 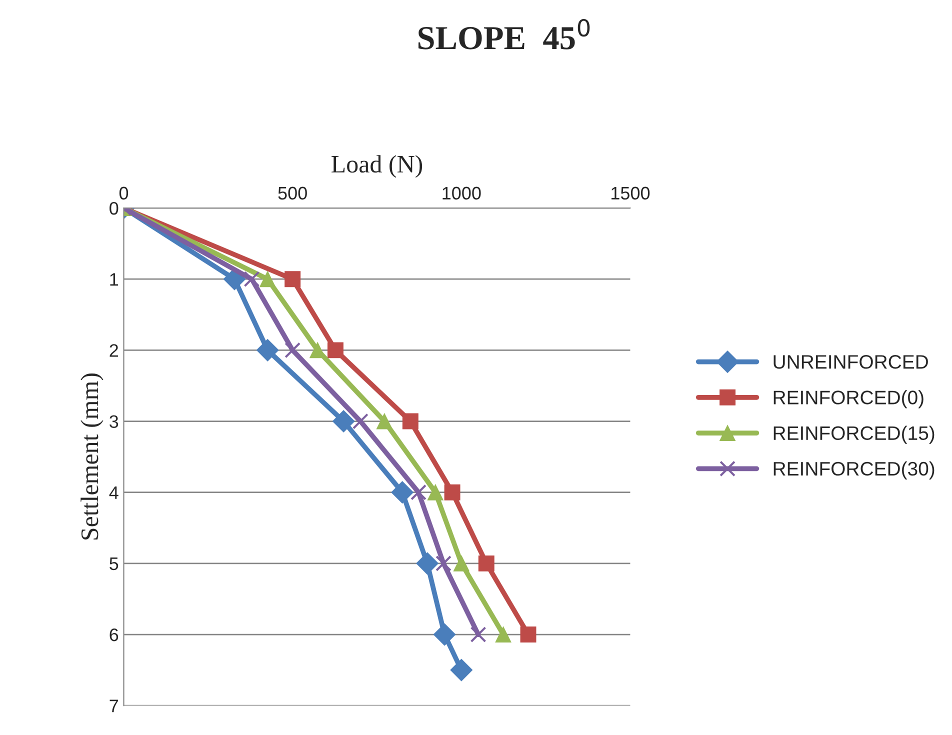 I want to click on y-tick-label: 6, so click(x=114, y=635).